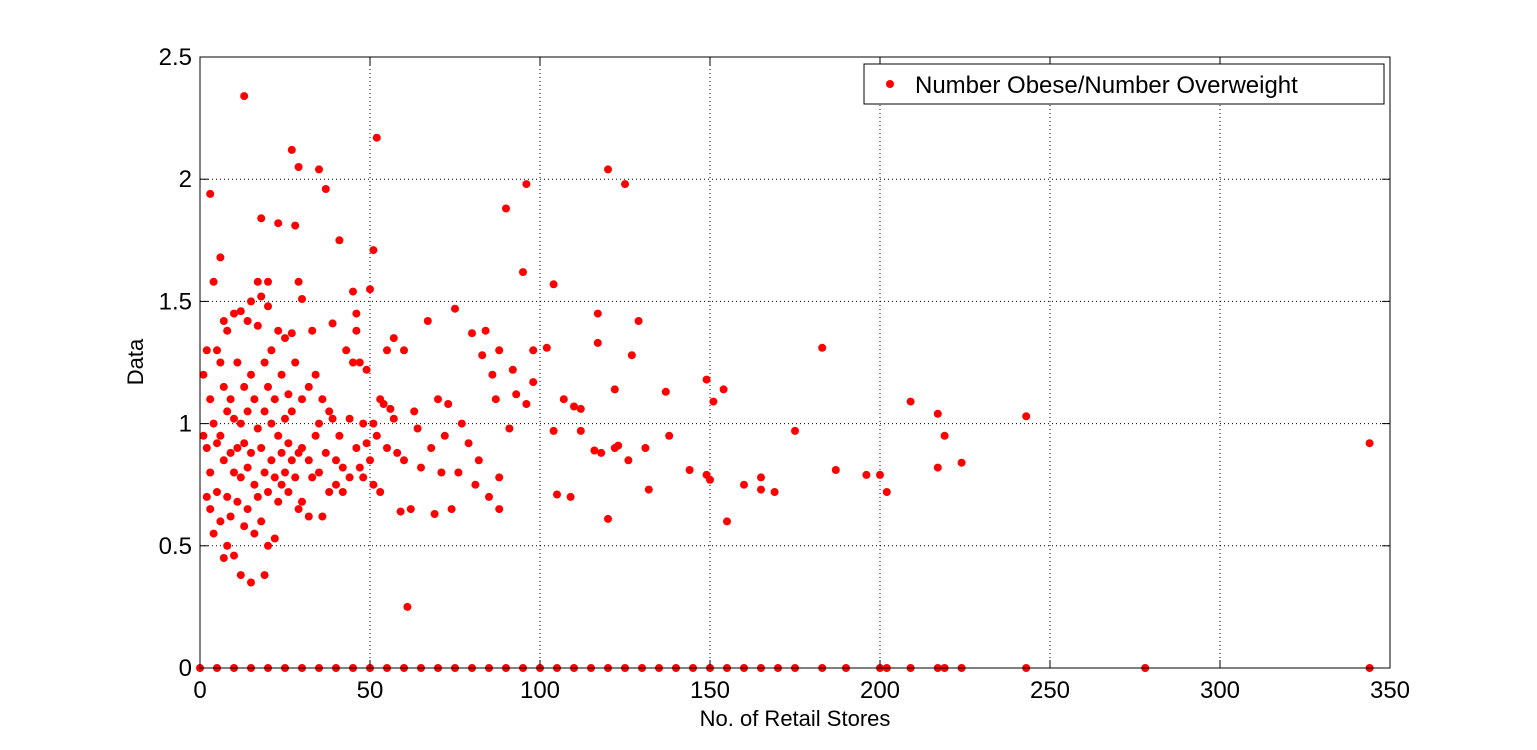 The width and height of the screenshot is (1537, 750). What do you see at coordinates (175, 546) in the screenshot?
I see `y-tick-label: 0.5` at bounding box center [175, 546].